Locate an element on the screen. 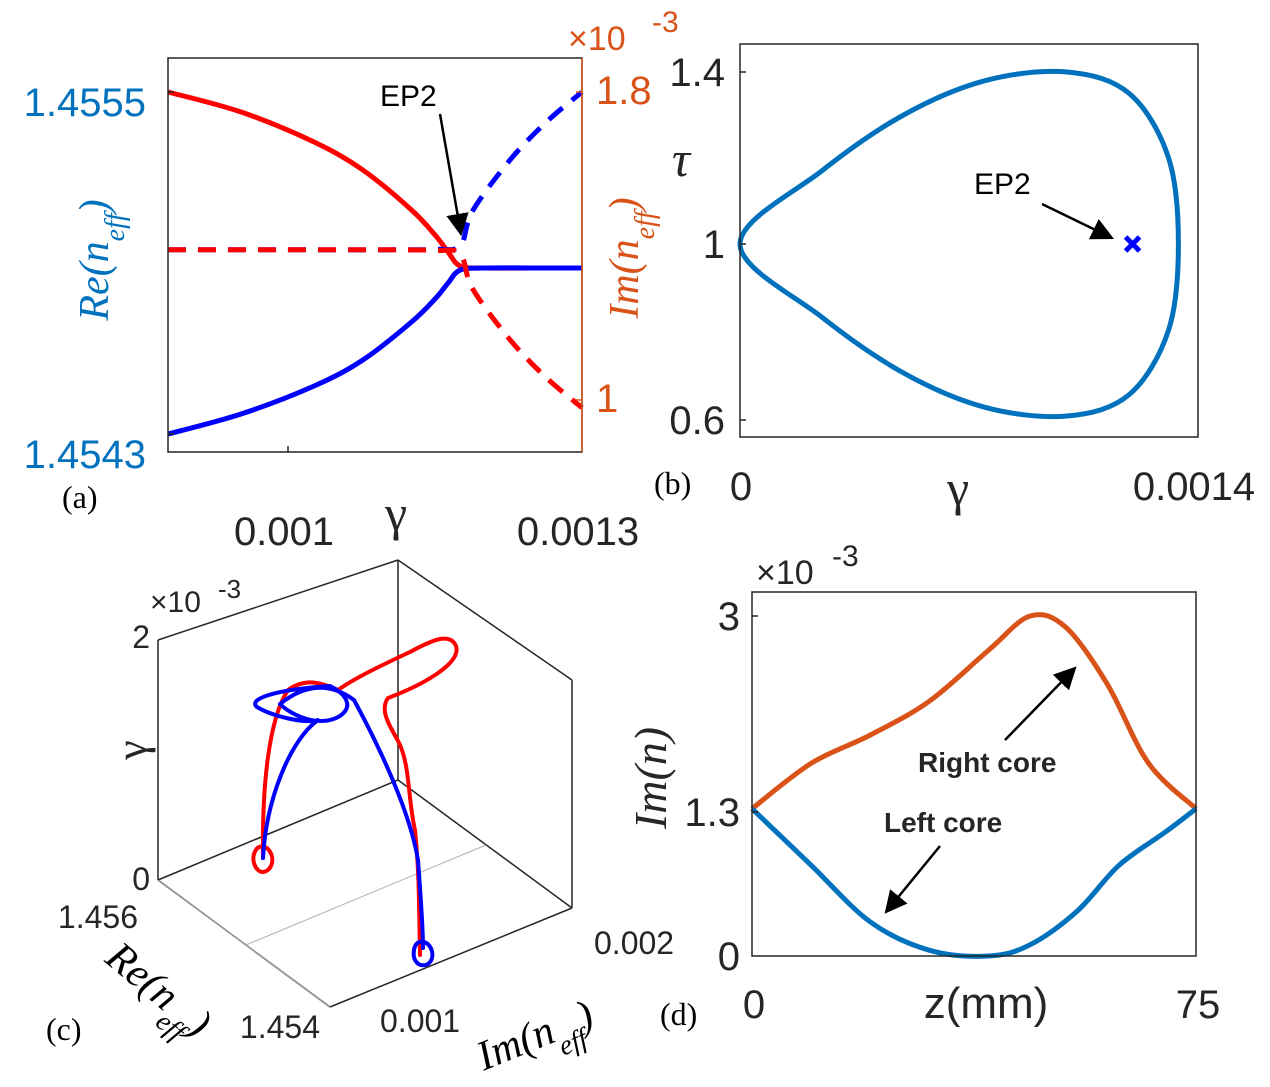  panel-a-xtick-label: 0.001 is located at coordinates (284, 532).